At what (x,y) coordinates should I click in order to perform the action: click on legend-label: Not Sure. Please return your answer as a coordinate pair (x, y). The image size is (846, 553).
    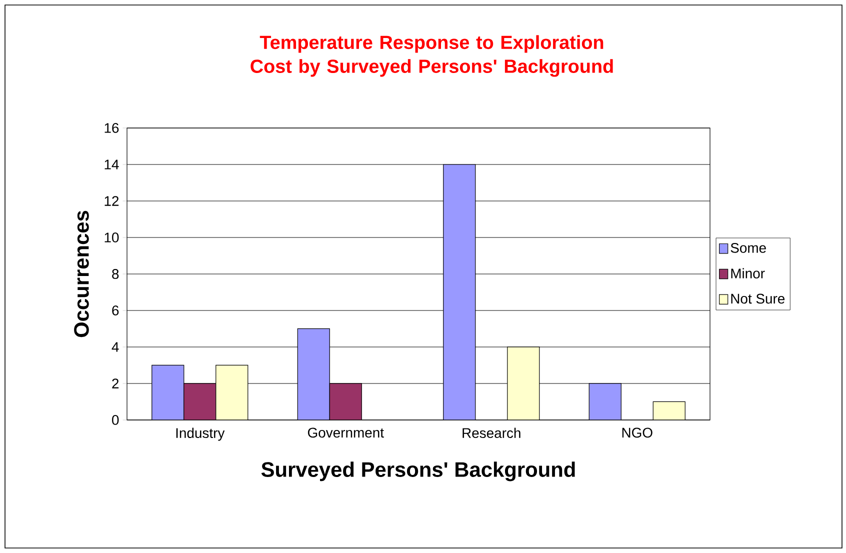
    Looking at the image, I should click on (758, 299).